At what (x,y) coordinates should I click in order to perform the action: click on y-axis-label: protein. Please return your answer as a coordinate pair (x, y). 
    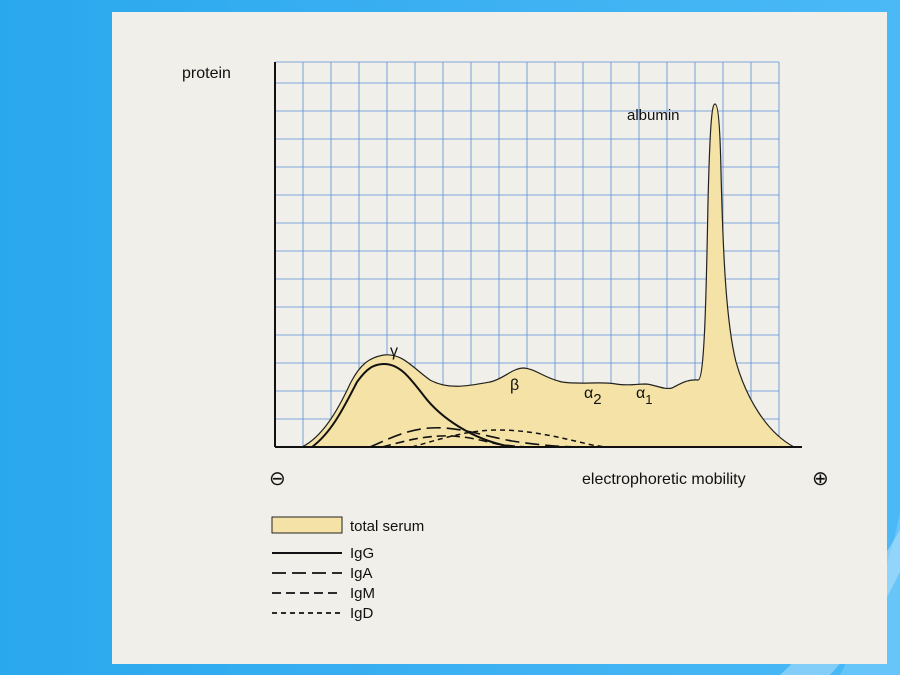
    Looking at the image, I should click on (206, 73).